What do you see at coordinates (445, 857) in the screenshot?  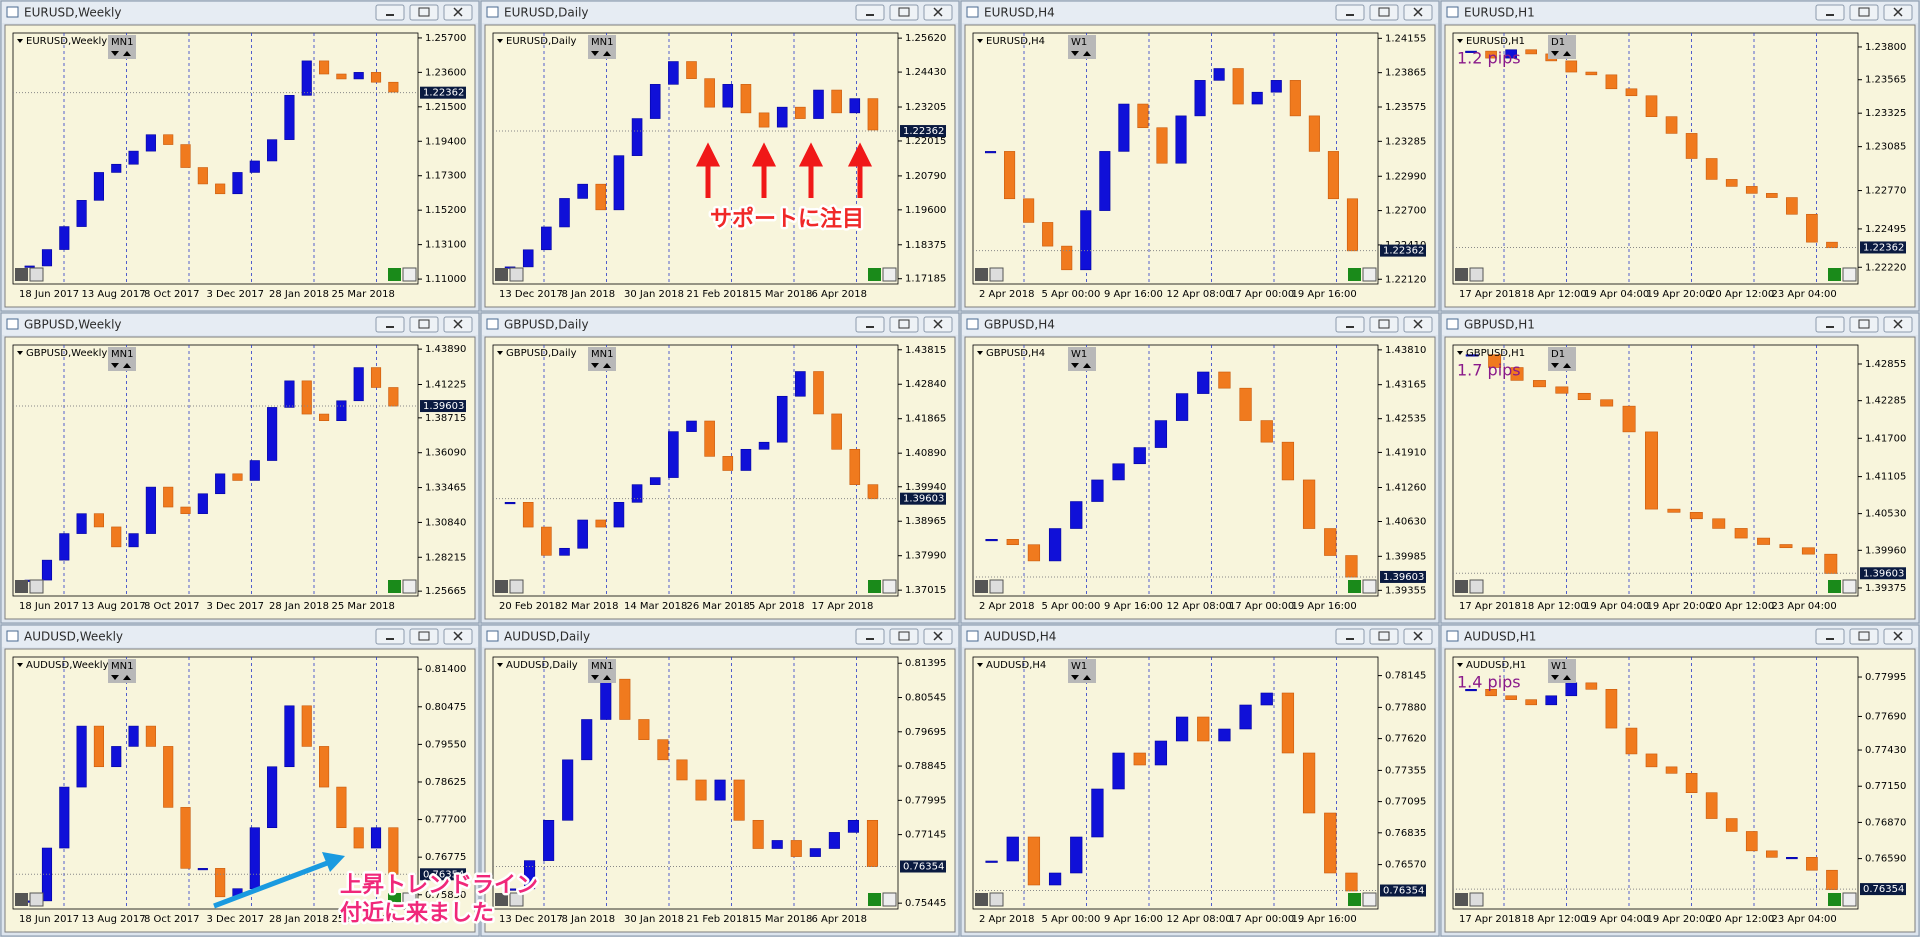 I see `price-tick-label: 0.76775` at bounding box center [445, 857].